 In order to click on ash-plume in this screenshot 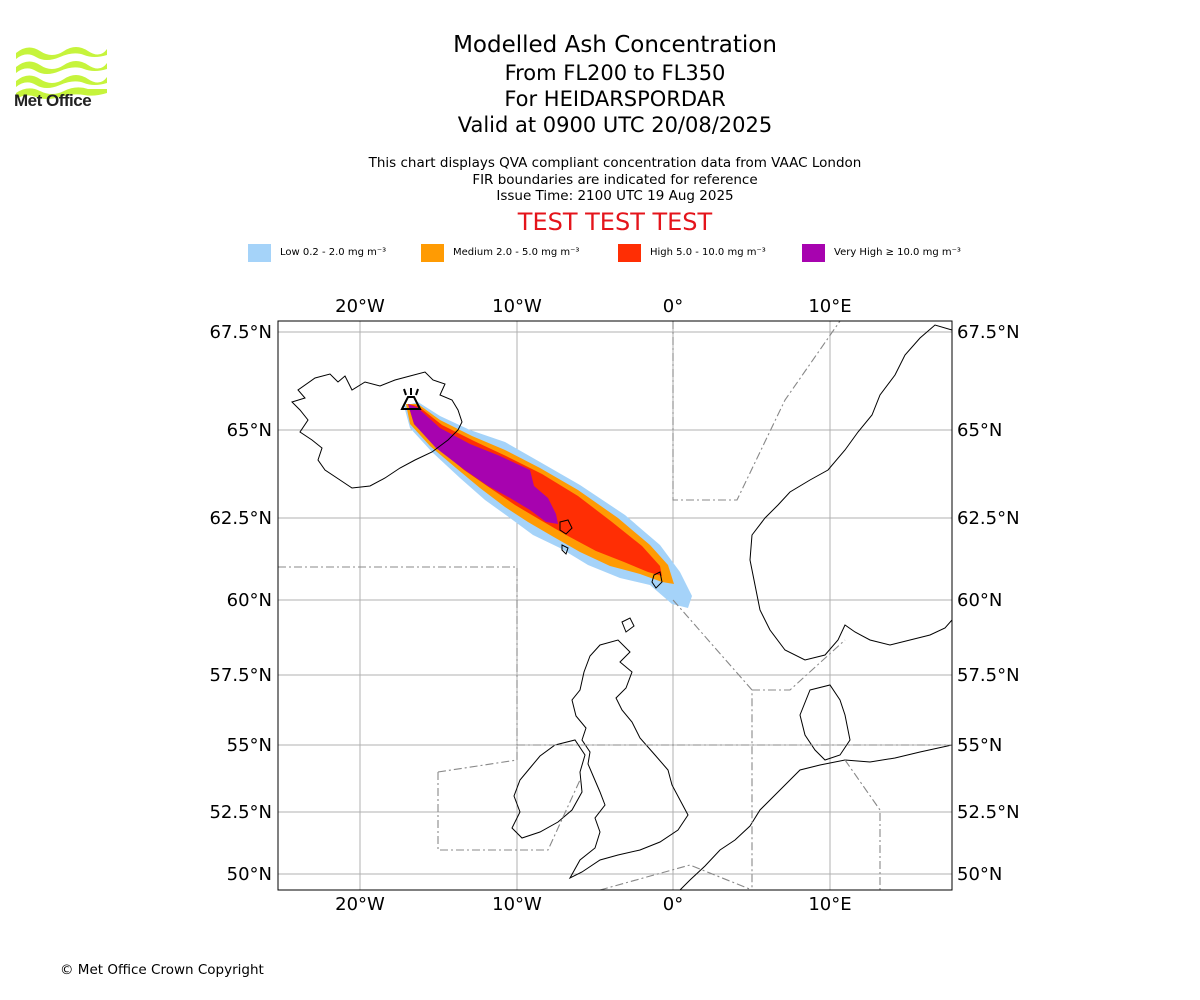, I will do `click(548, 505)`.